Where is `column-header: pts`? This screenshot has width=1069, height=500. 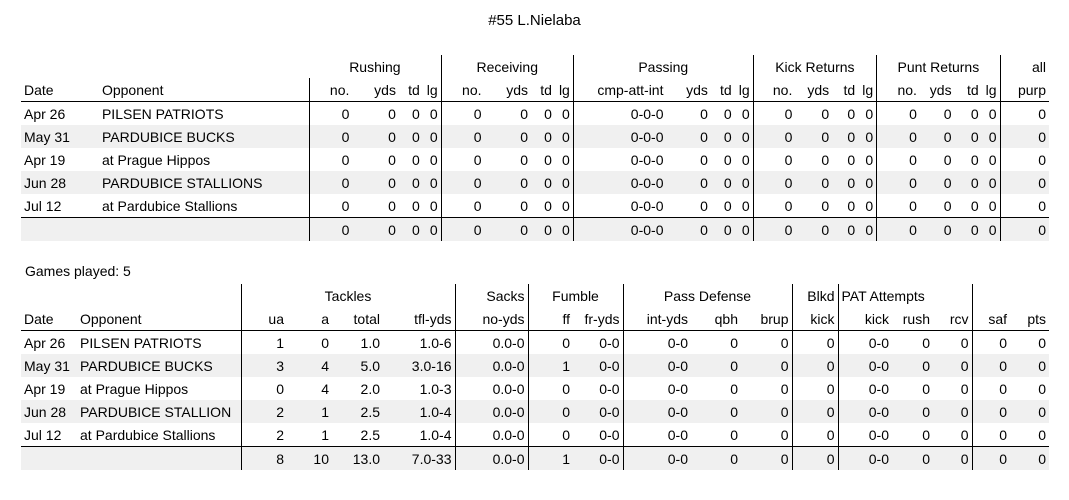
column-header: pts is located at coordinates (1030, 319).